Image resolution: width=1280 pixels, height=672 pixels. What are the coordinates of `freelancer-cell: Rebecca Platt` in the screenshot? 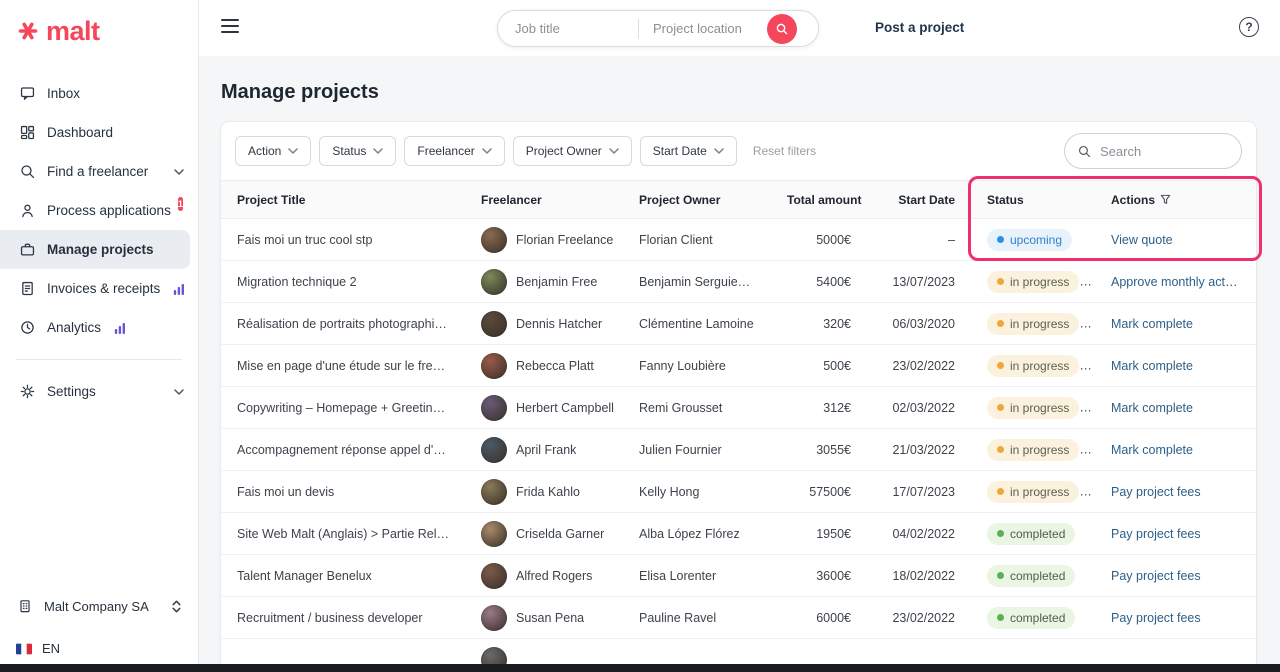 It's located at (544, 365).